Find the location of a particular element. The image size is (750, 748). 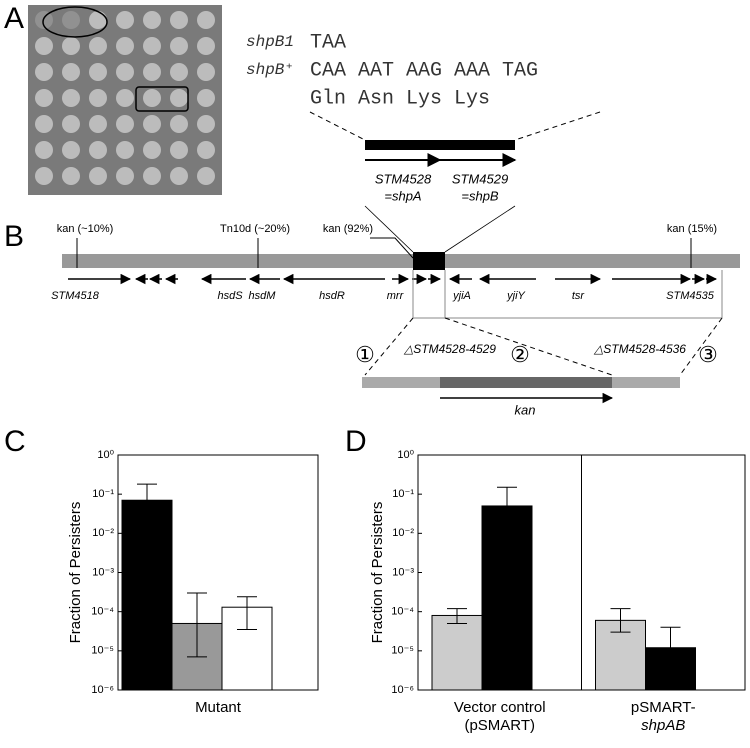

operon-bar is located at coordinates (440, 145).